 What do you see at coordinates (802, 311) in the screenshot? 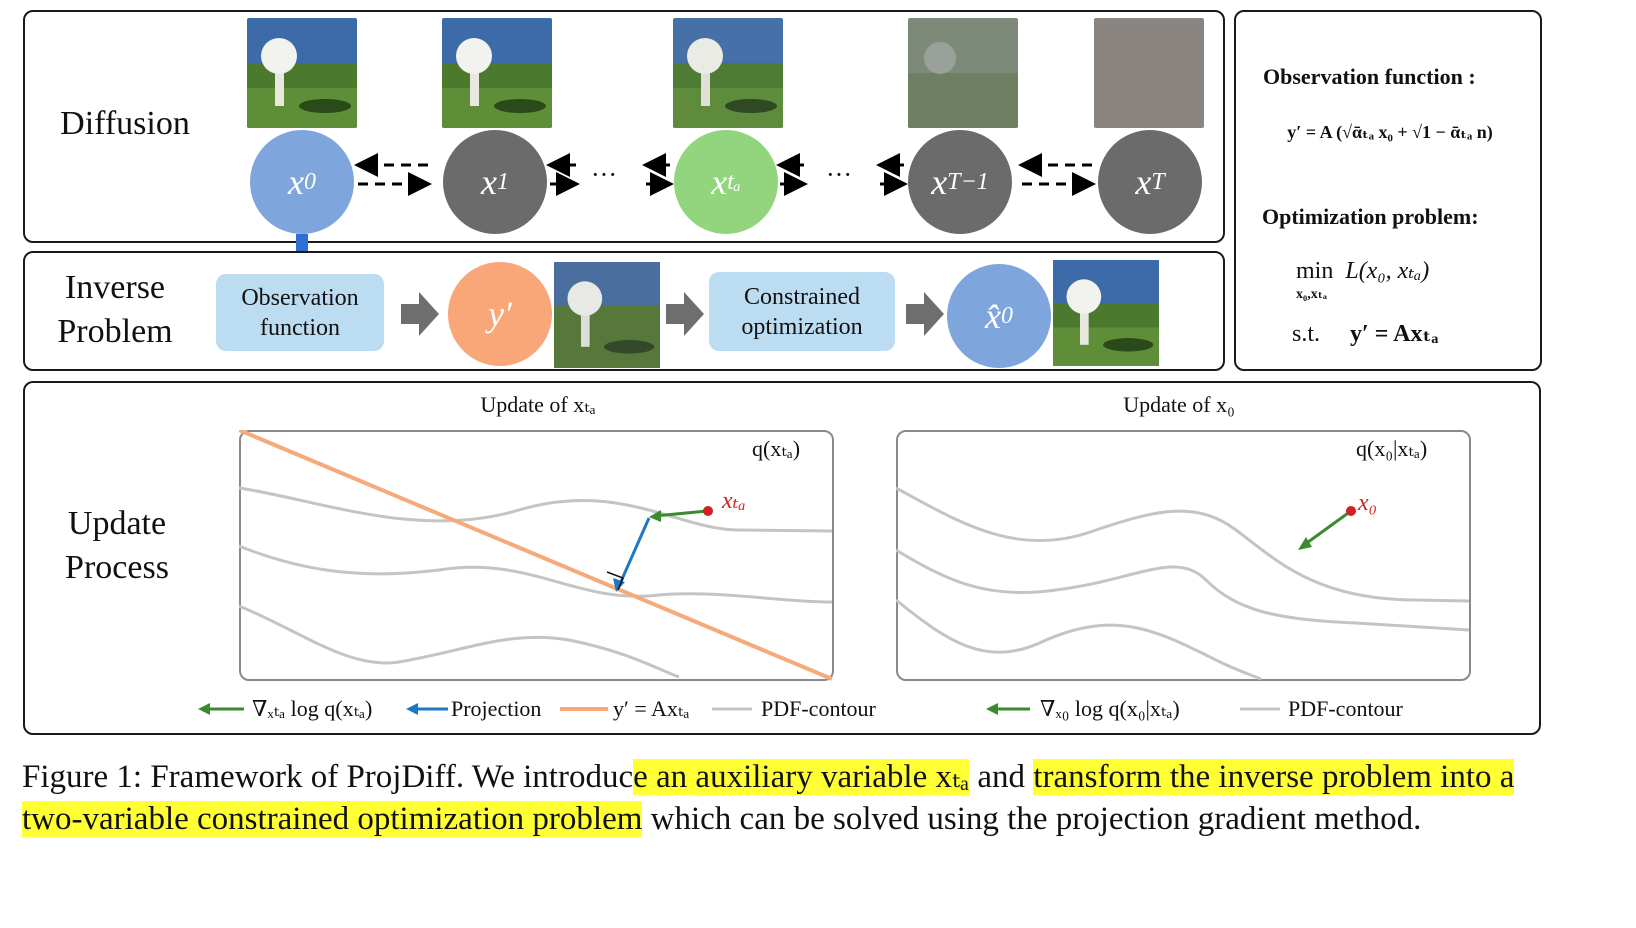
I see `constrained-optimization-box: Constrained optimization` at bounding box center [802, 311].